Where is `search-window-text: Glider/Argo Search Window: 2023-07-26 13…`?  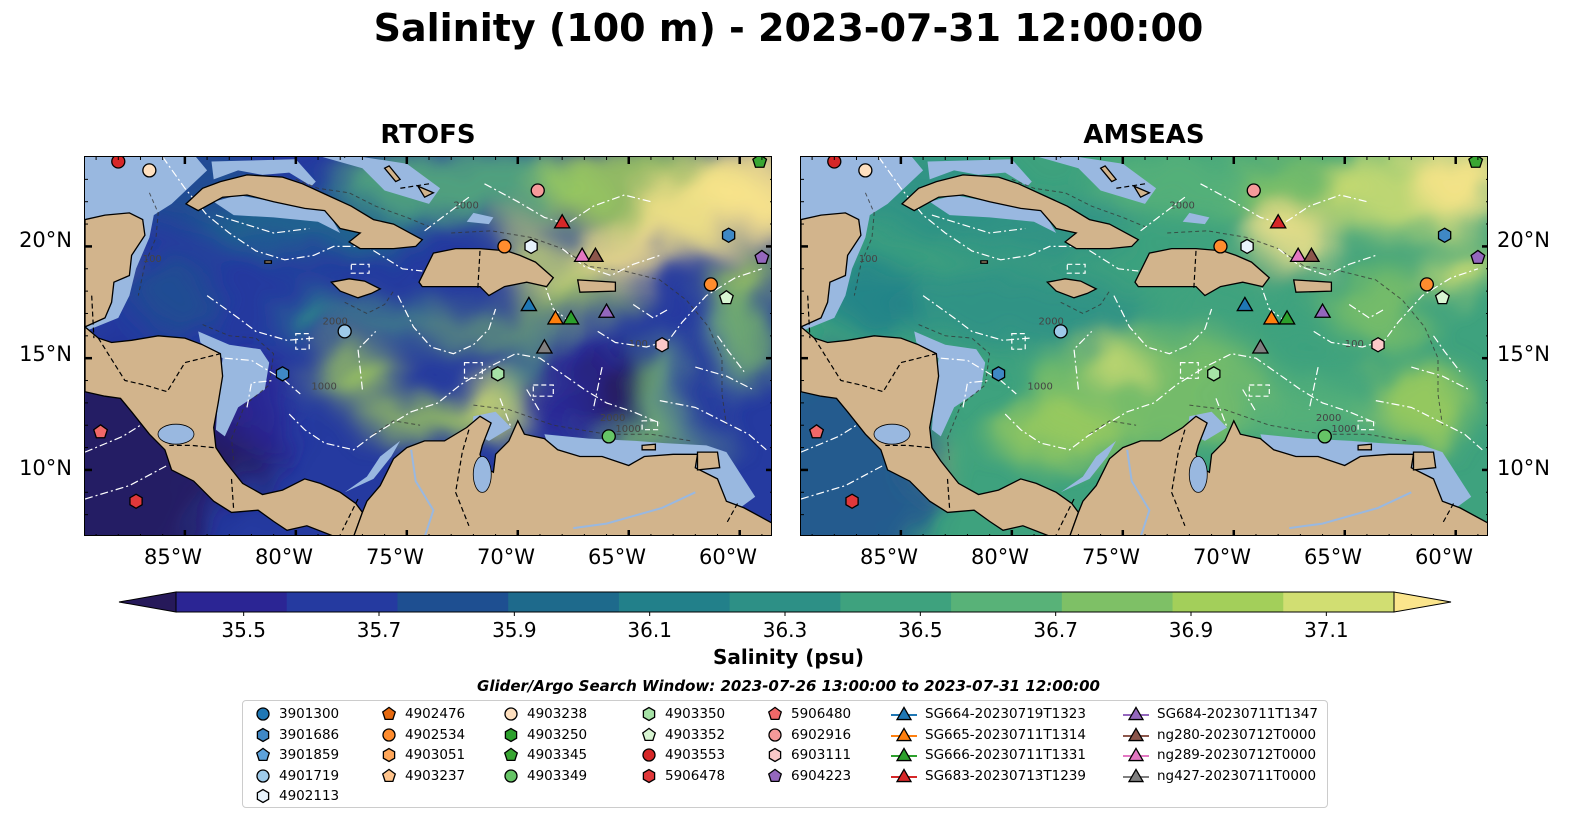
search-window-text: Glider/Argo Search Window: 2023-07-26 13… is located at coordinates (788, 686).